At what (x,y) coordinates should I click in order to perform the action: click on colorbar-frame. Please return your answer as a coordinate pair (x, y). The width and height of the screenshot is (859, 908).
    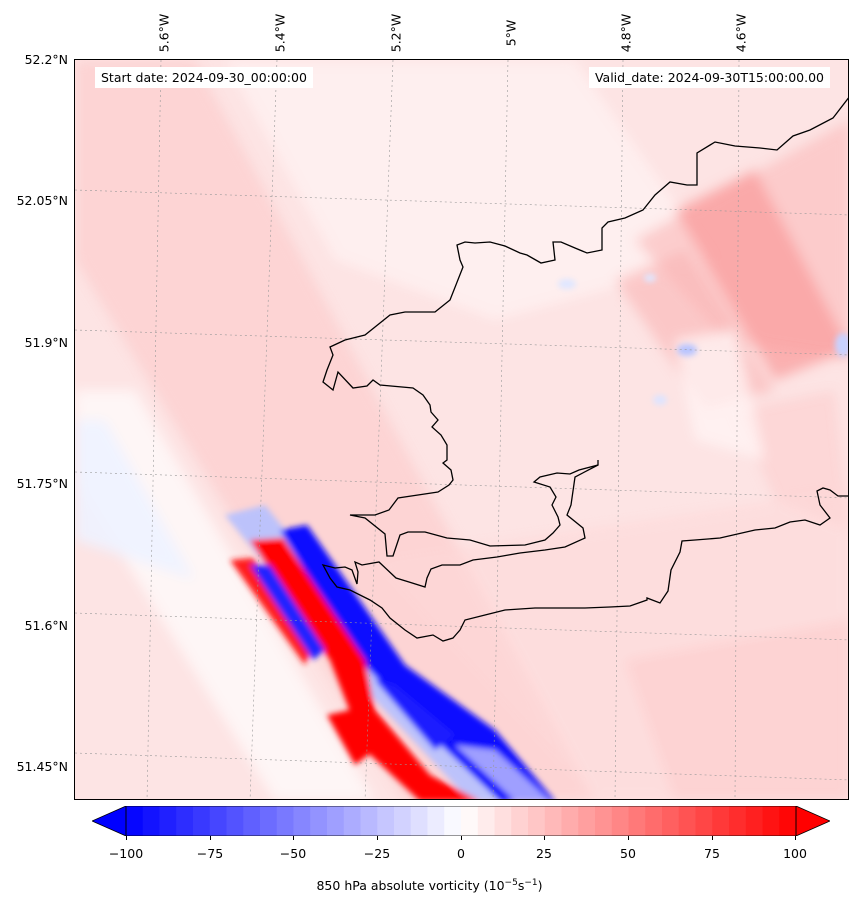
    Looking at the image, I should click on (461, 821).